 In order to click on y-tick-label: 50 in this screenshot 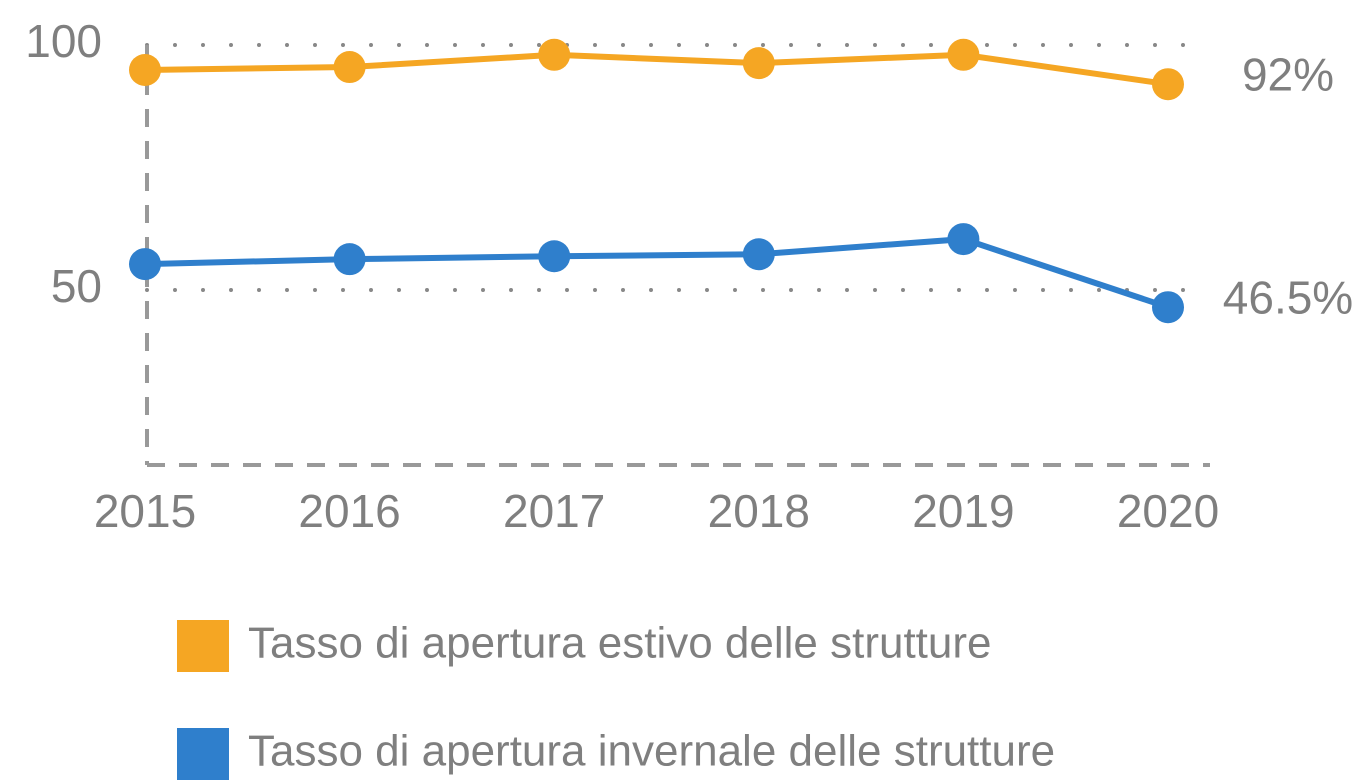, I will do `click(76, 286)`.